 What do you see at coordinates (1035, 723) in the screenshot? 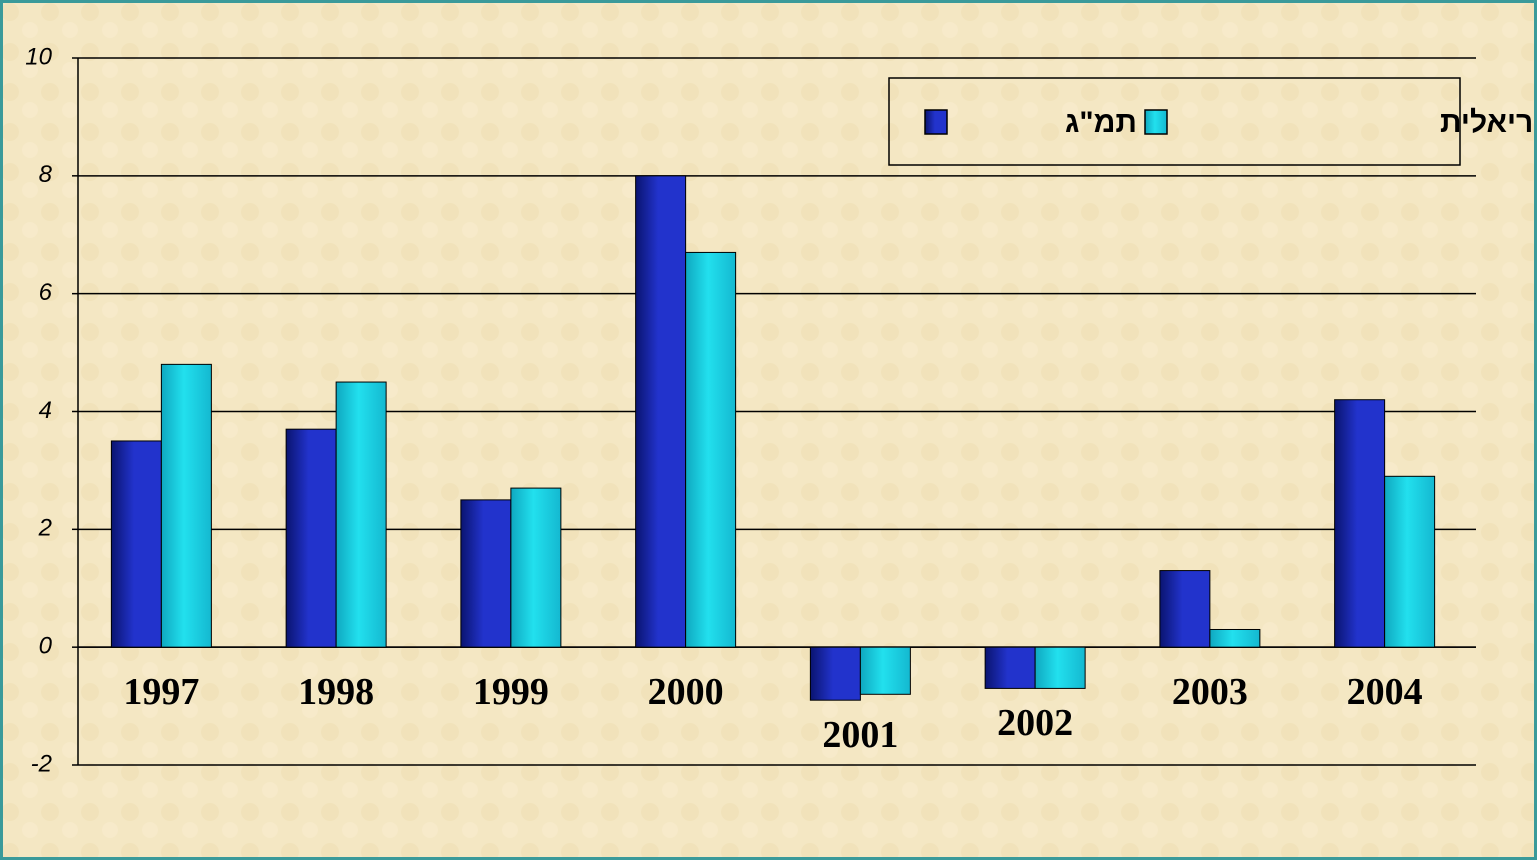
I see `x-tick-label: 2002` at bounding box center [1035, 723].